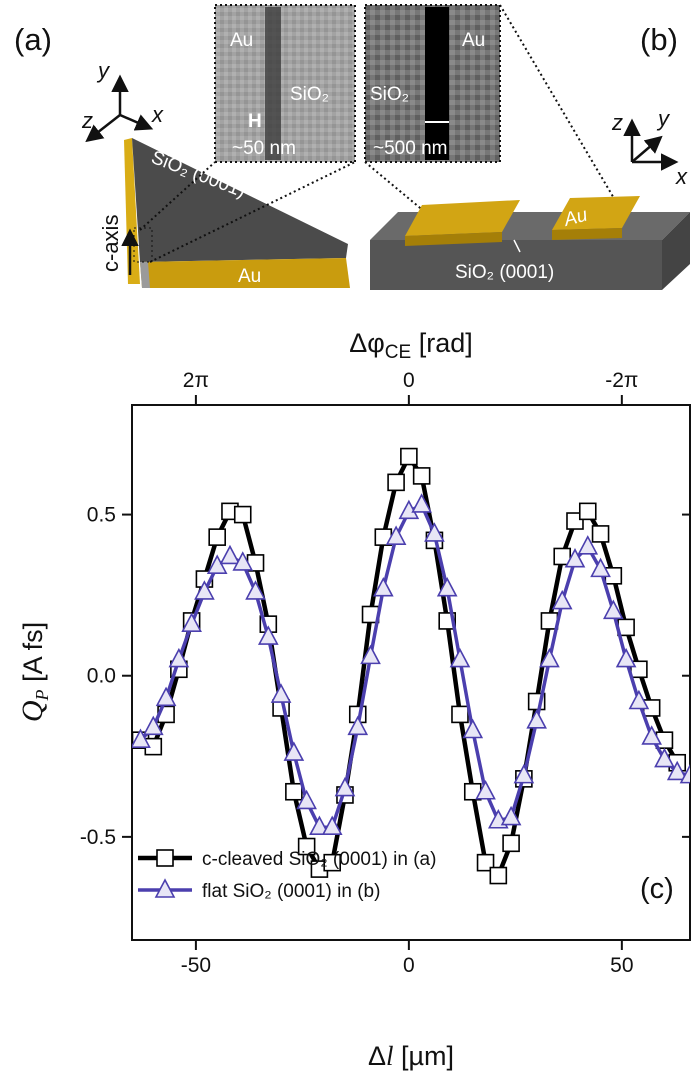 Image resolution: width=692 pixels, height=1082 pixels. Describe the element at coordinates (291, 891) in the screenshot. I see `legend-label: flat SiO₂ (0001) in (b)` at that location.